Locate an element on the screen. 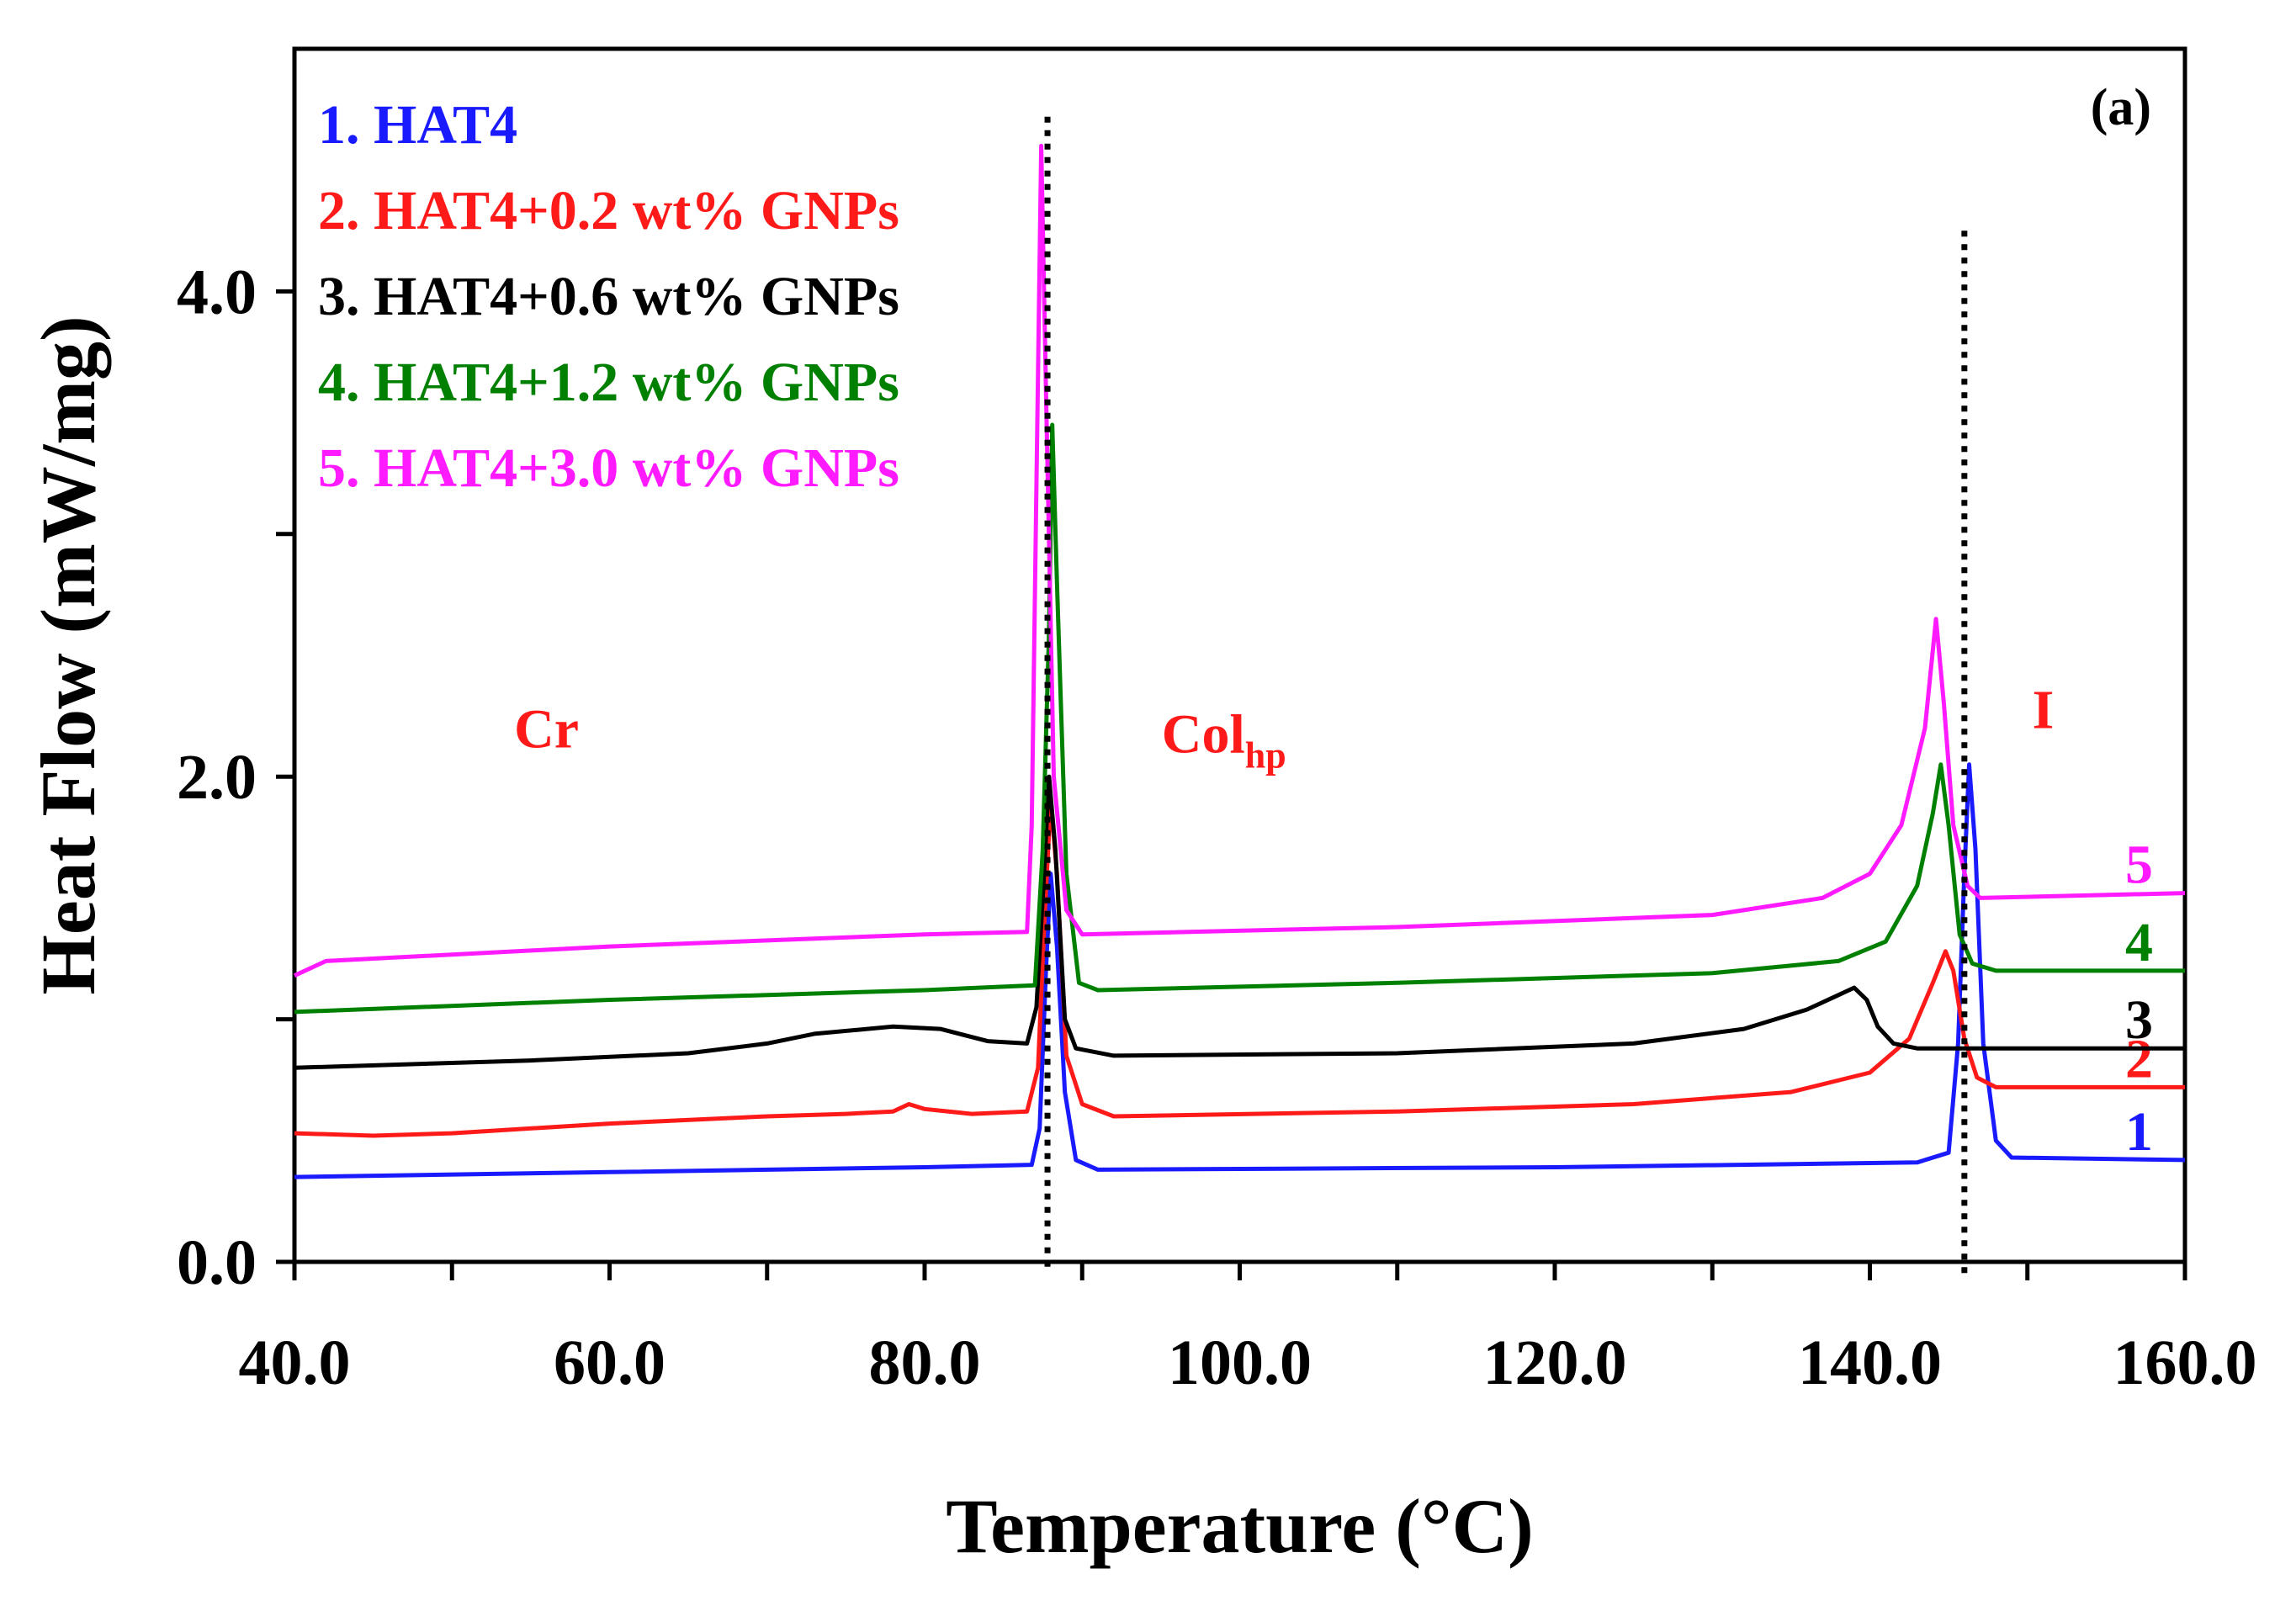 The image size is (2296, 1611). y-axis-label: Heat Flow (mW/mg) is located at coordinates (68, 654).